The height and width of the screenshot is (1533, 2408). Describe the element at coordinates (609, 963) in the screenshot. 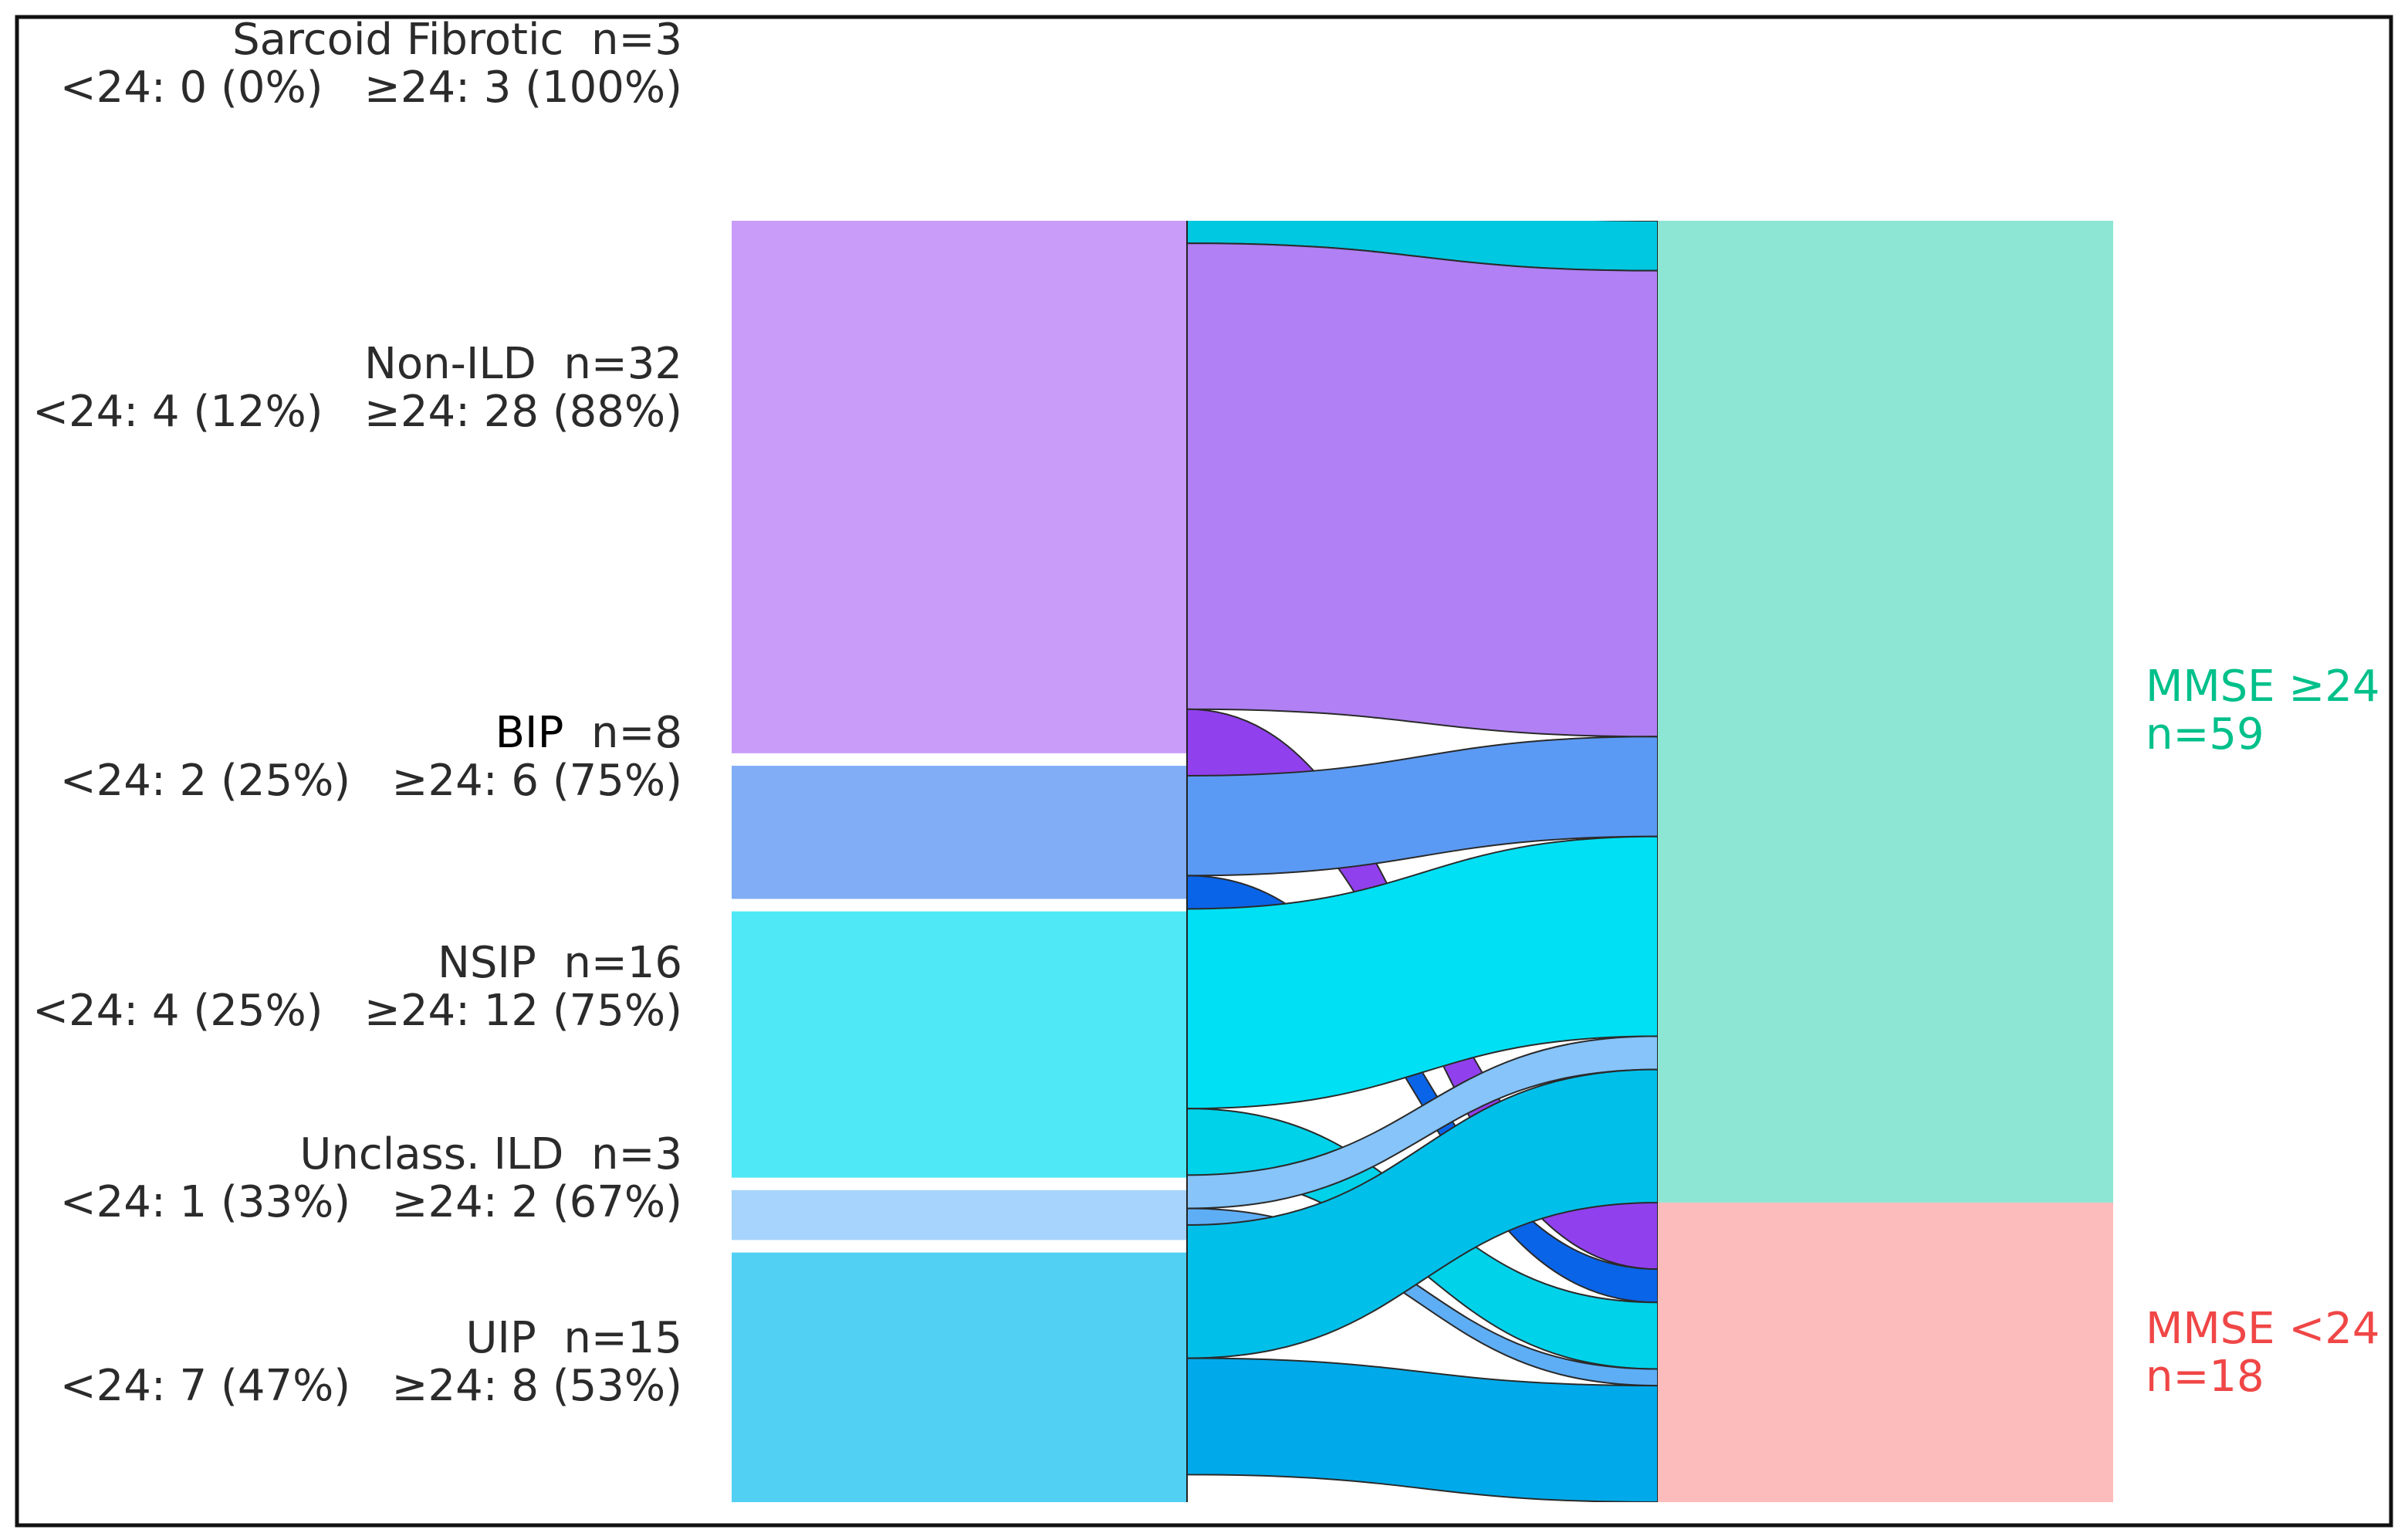

I see `source-count: n=16` at that location.